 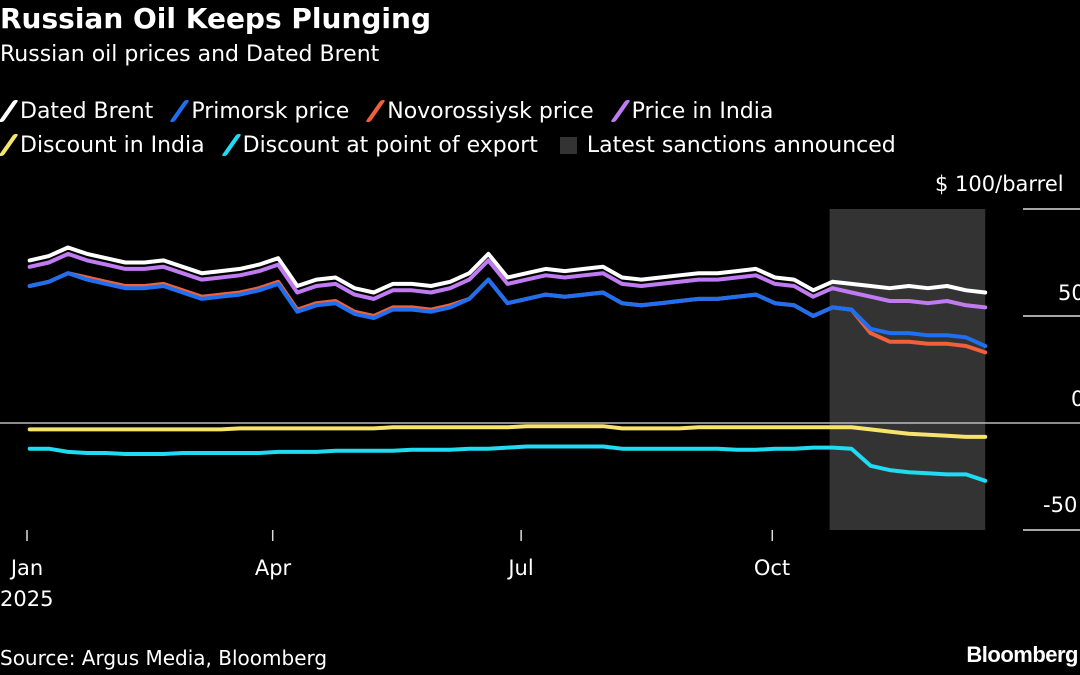 I want to click on legend-item-discount-india: Discount in India, so click(x=102, y=145).